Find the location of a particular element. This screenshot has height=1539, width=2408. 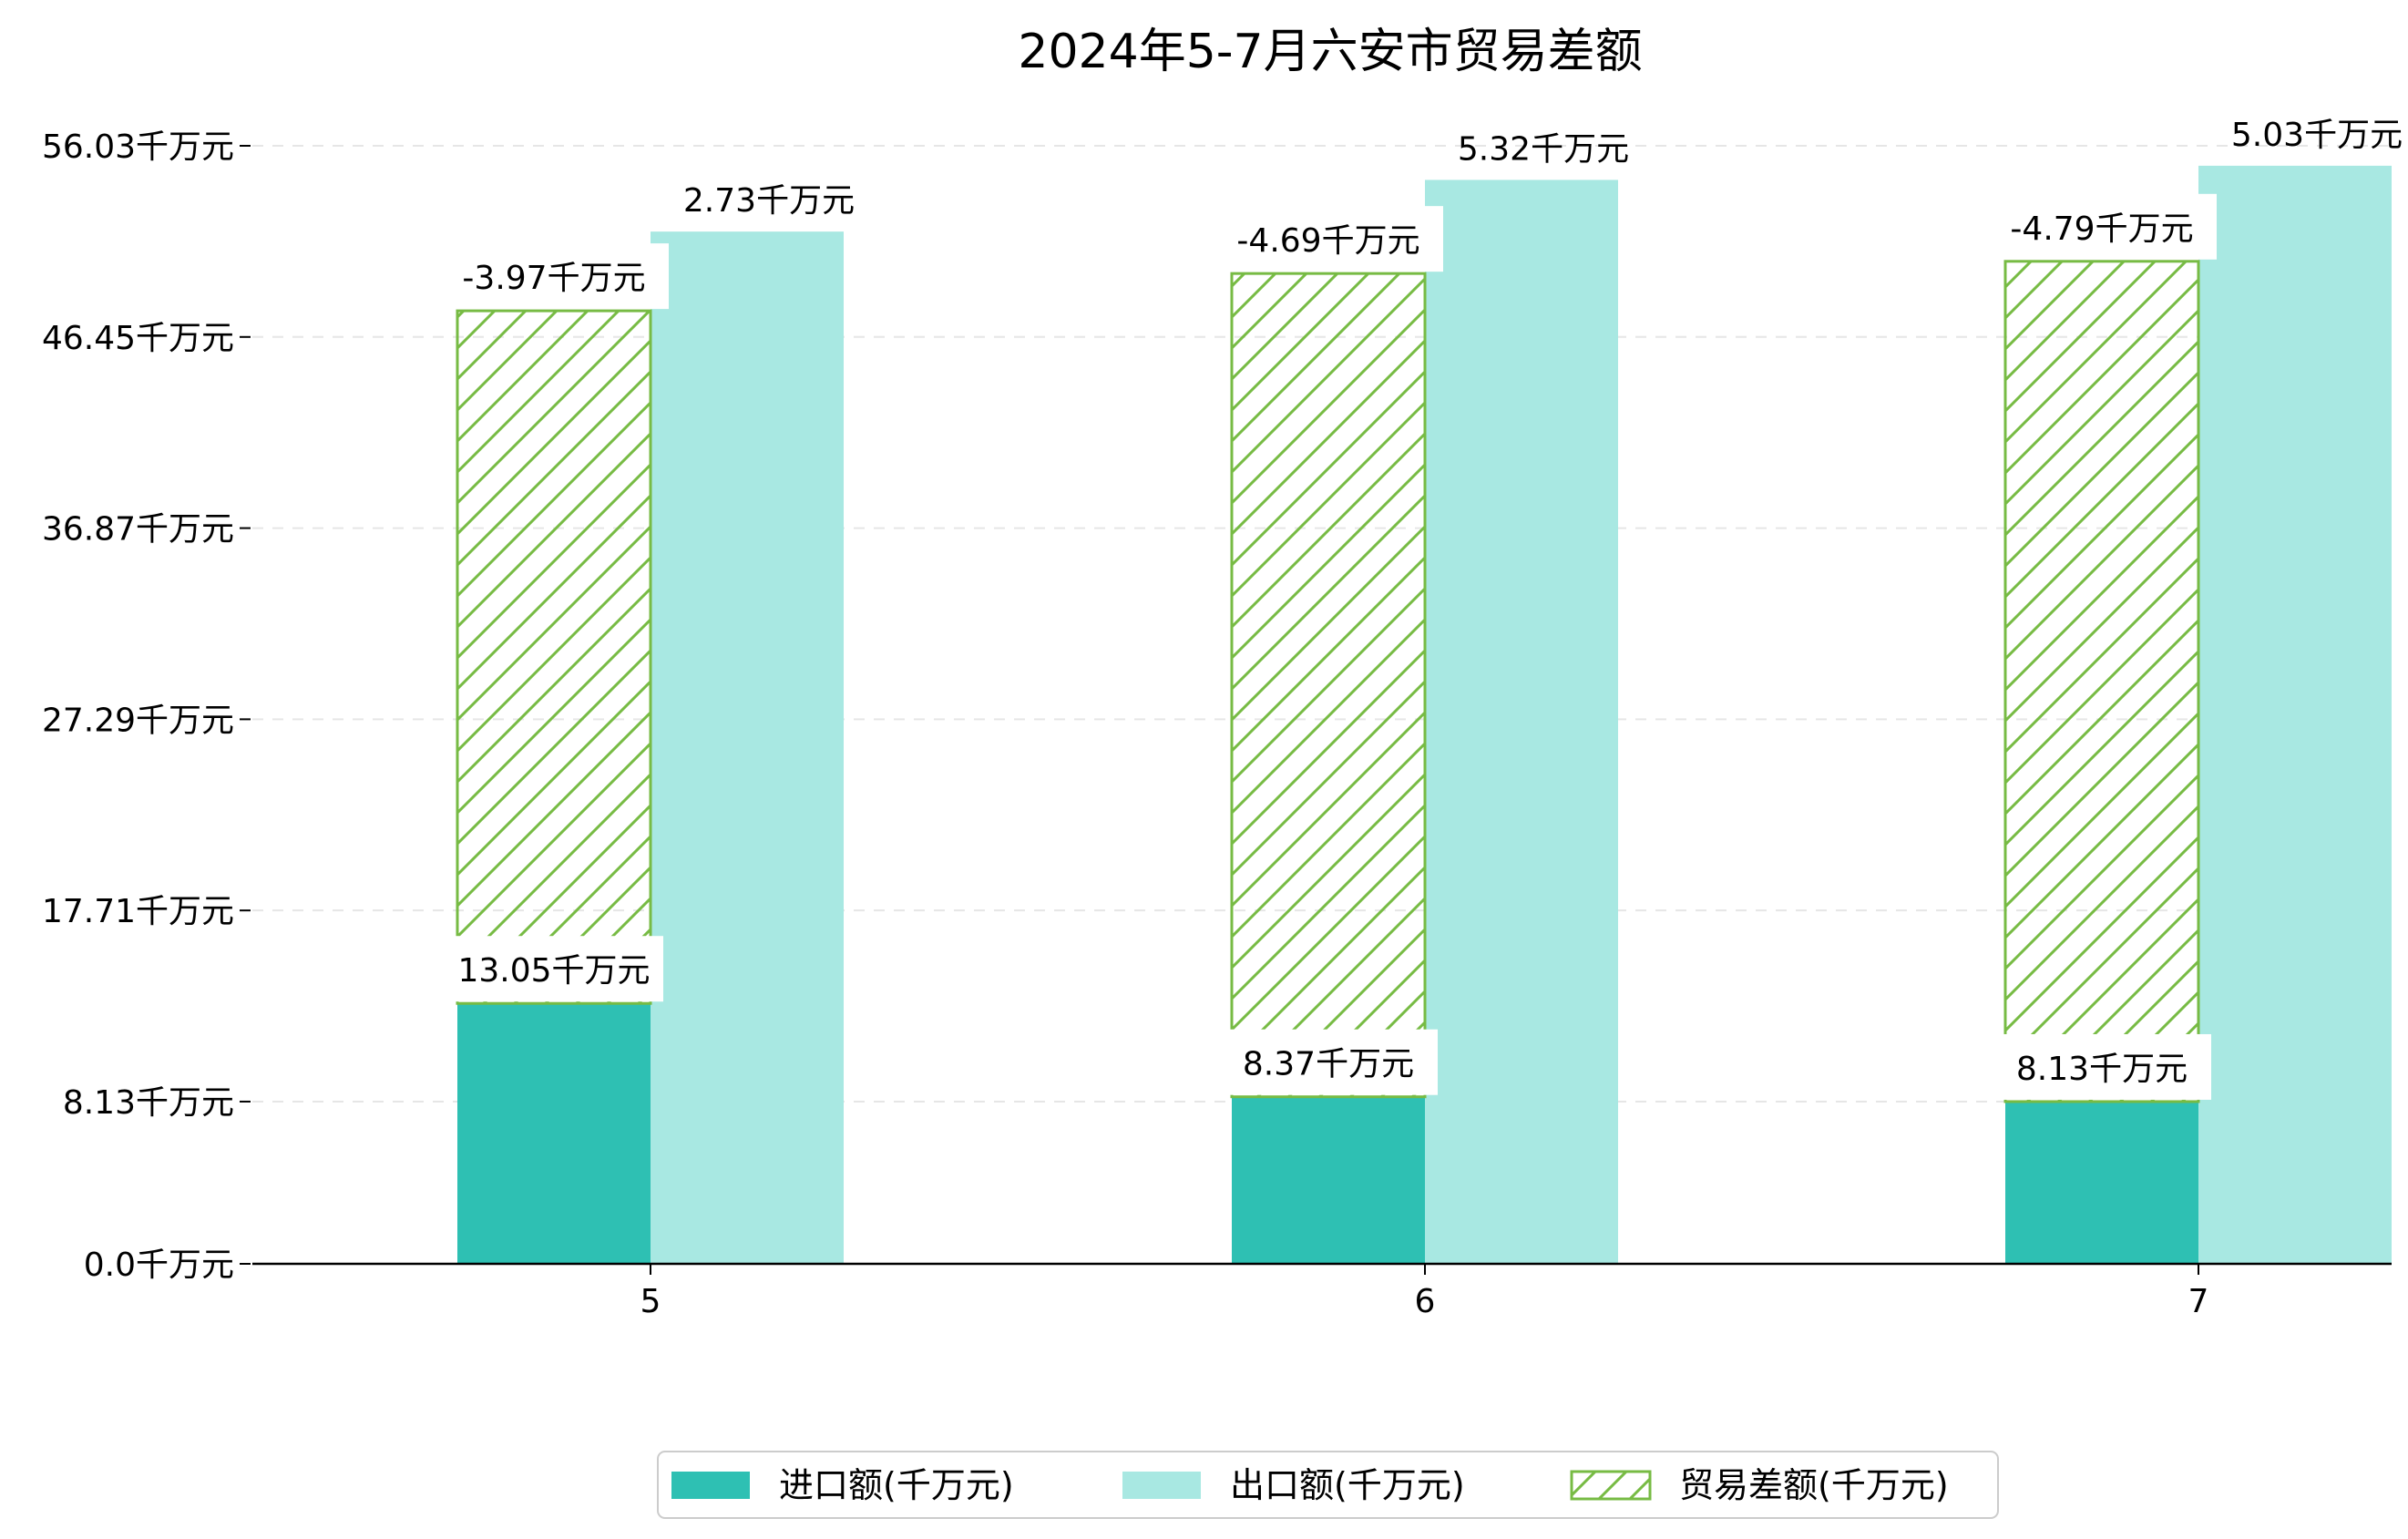

import-value-label: 13.05千万元 is located at coordinates (553, 971).